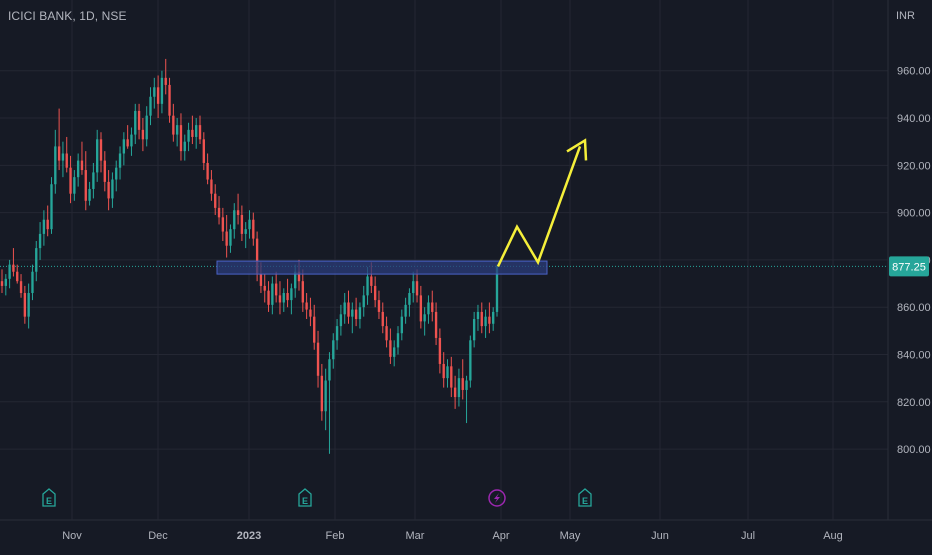 The width and height of the screenshot is (932, 555). I want to click on last-price-tag: 877.25, so click(909, 266).